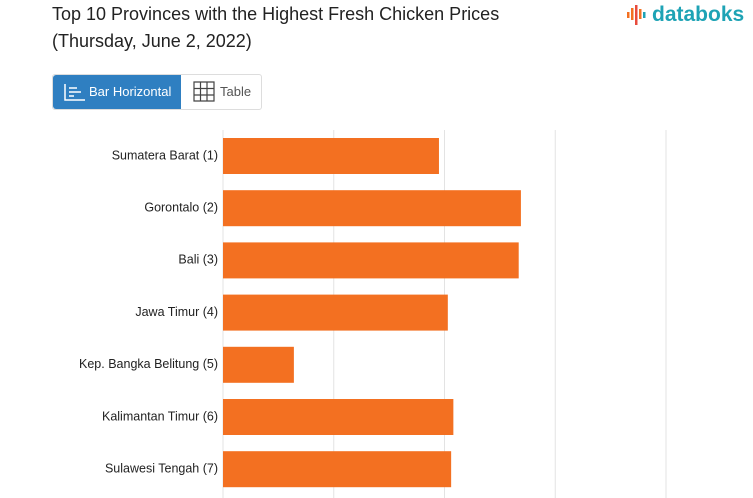 The width and height of the screenshot is (753, 498). What do you see at coordinates (161, 468) in the screenshot?
I see `y-tick-label: Sulawesi Tengah (7)` at bounding box center [161, 468].